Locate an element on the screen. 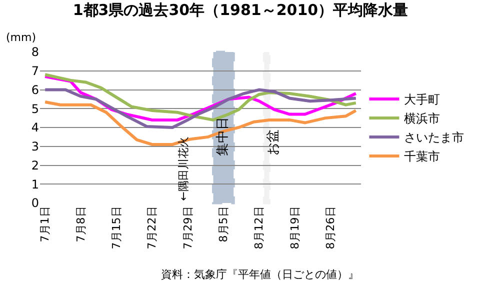 The image size is (481, 289). legend-label: 千葉市 is located at coordinates (422, 157).